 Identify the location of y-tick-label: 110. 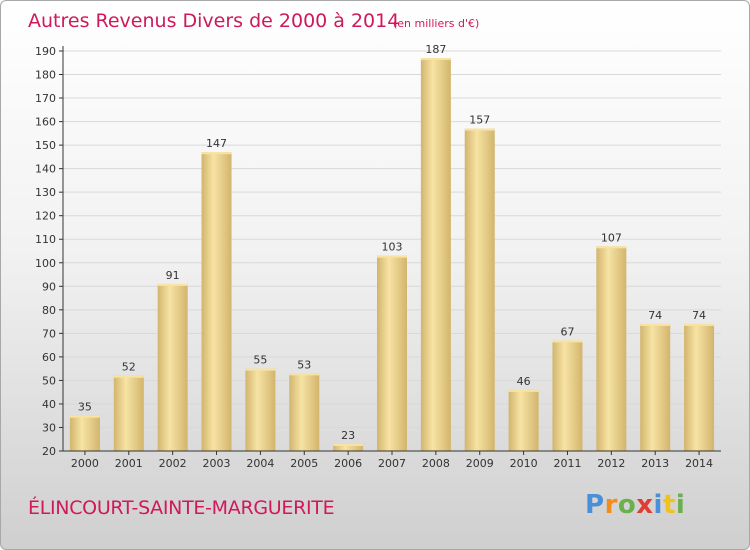
(45, 239).